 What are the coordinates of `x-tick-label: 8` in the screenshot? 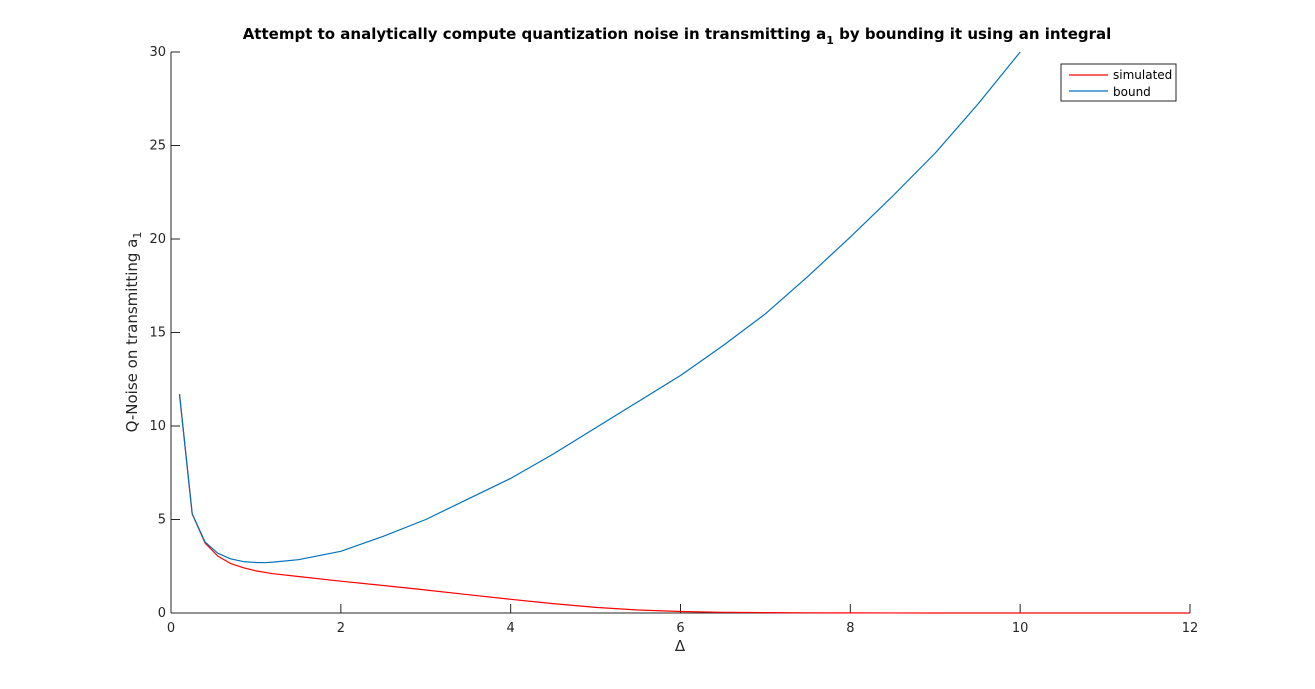 It's located at (850, 628).